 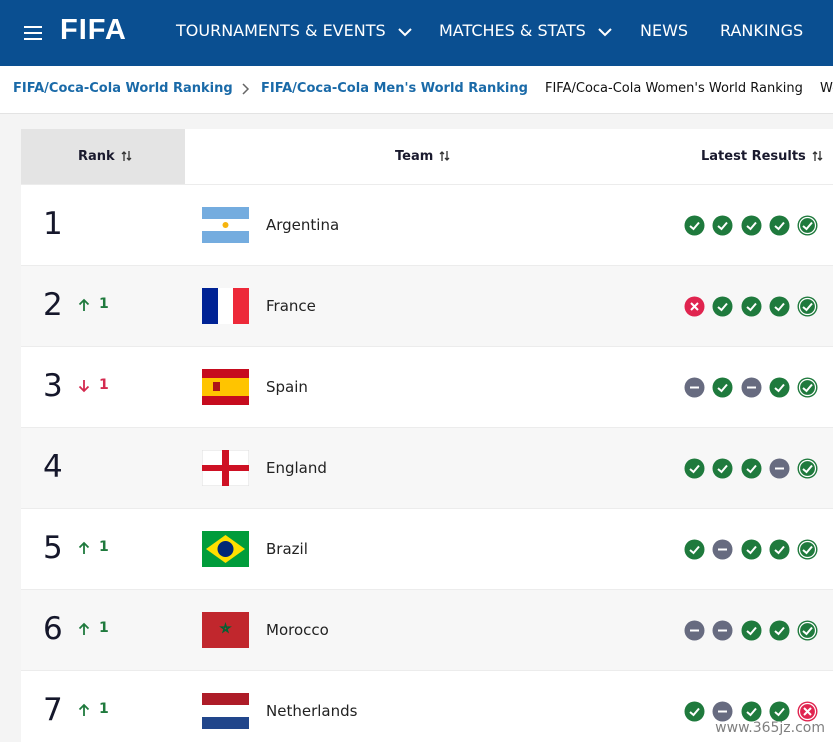 I want to click on rank-header-bg, so click(x=103, y=156).